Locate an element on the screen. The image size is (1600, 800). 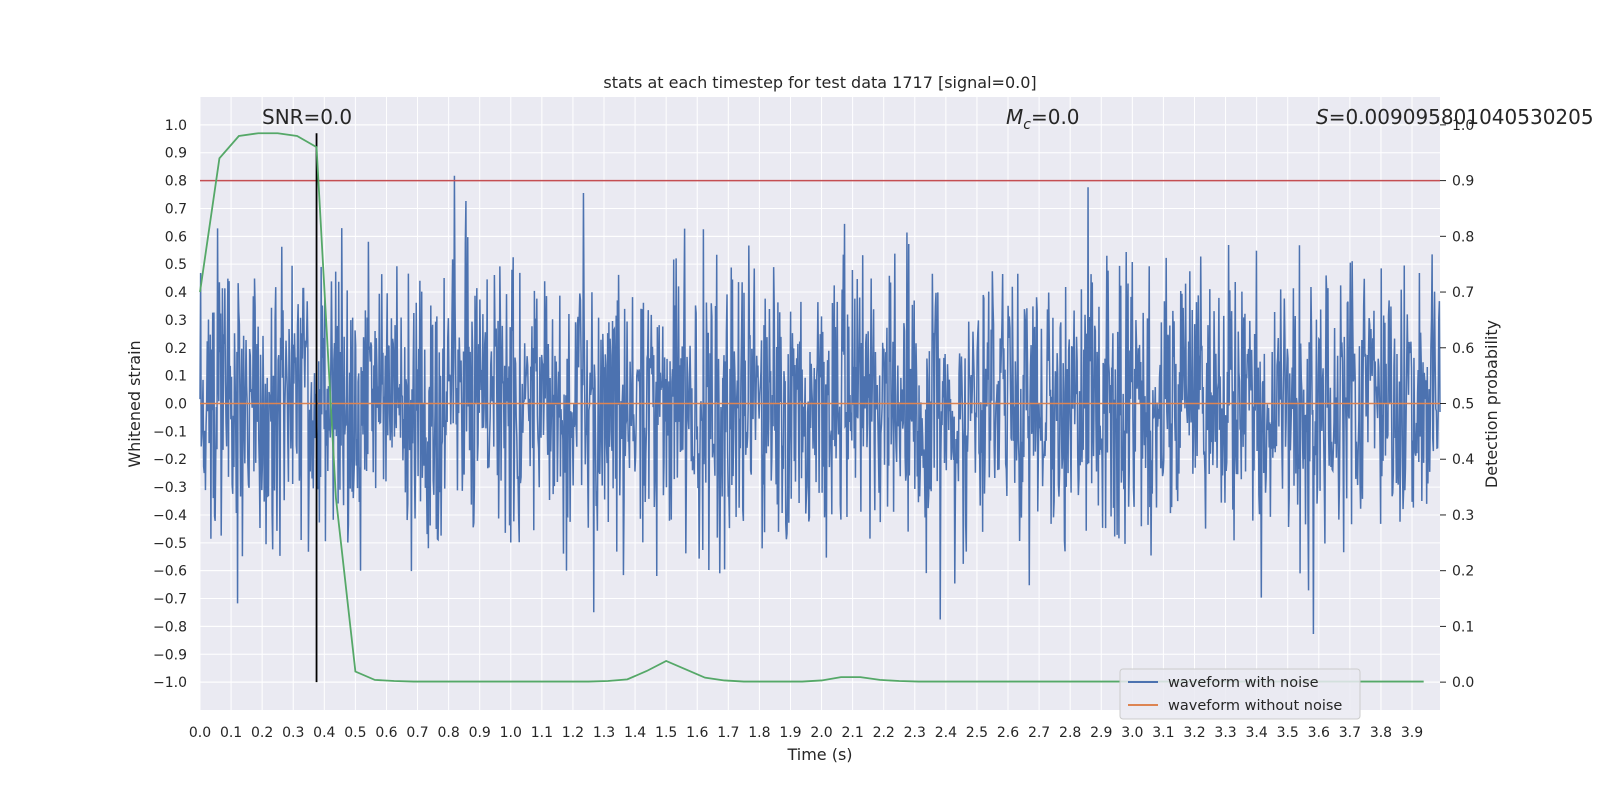
y-tick-label: 0.5 is located at coordinates (176, 265).